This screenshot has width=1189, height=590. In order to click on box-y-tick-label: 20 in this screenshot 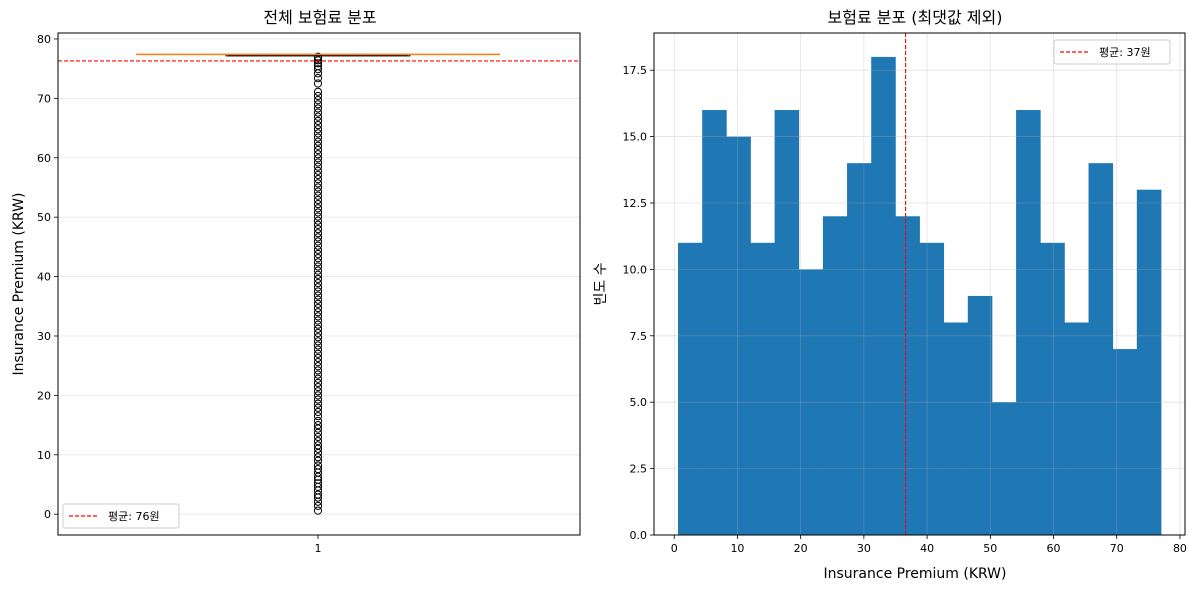, I will do `click(44, 395)`.